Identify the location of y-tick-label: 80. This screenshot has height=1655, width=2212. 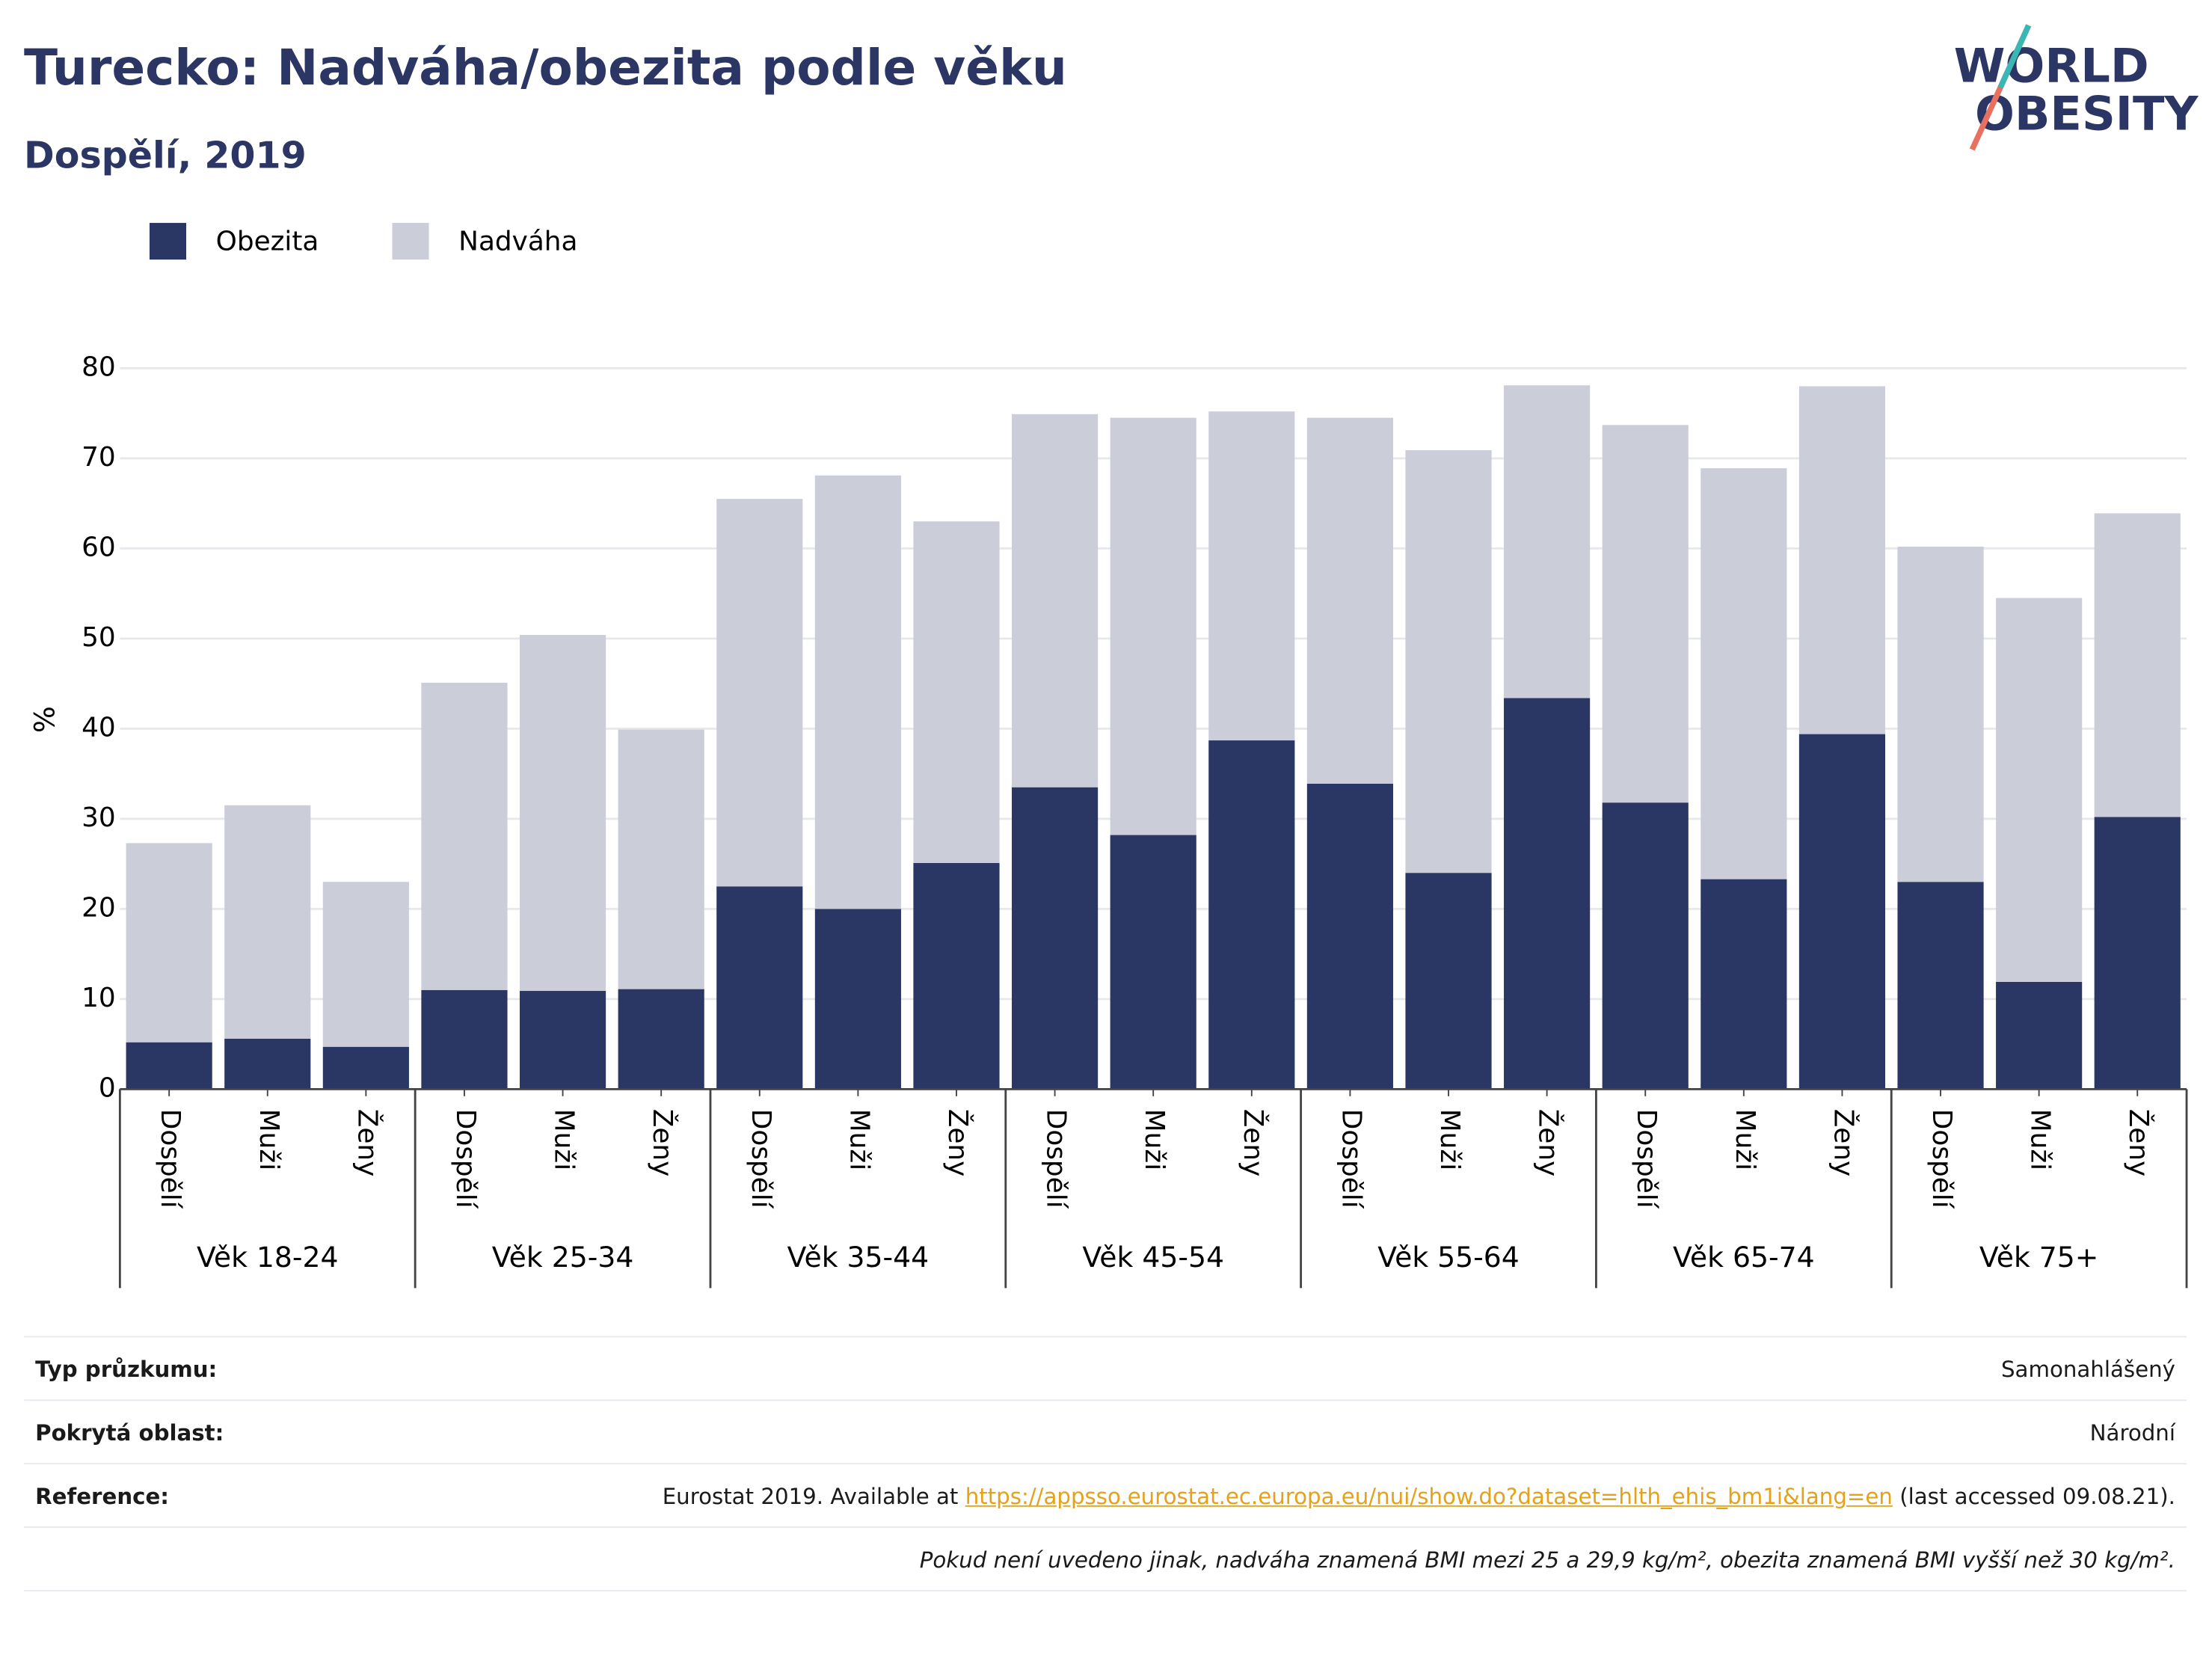
(99, 366).